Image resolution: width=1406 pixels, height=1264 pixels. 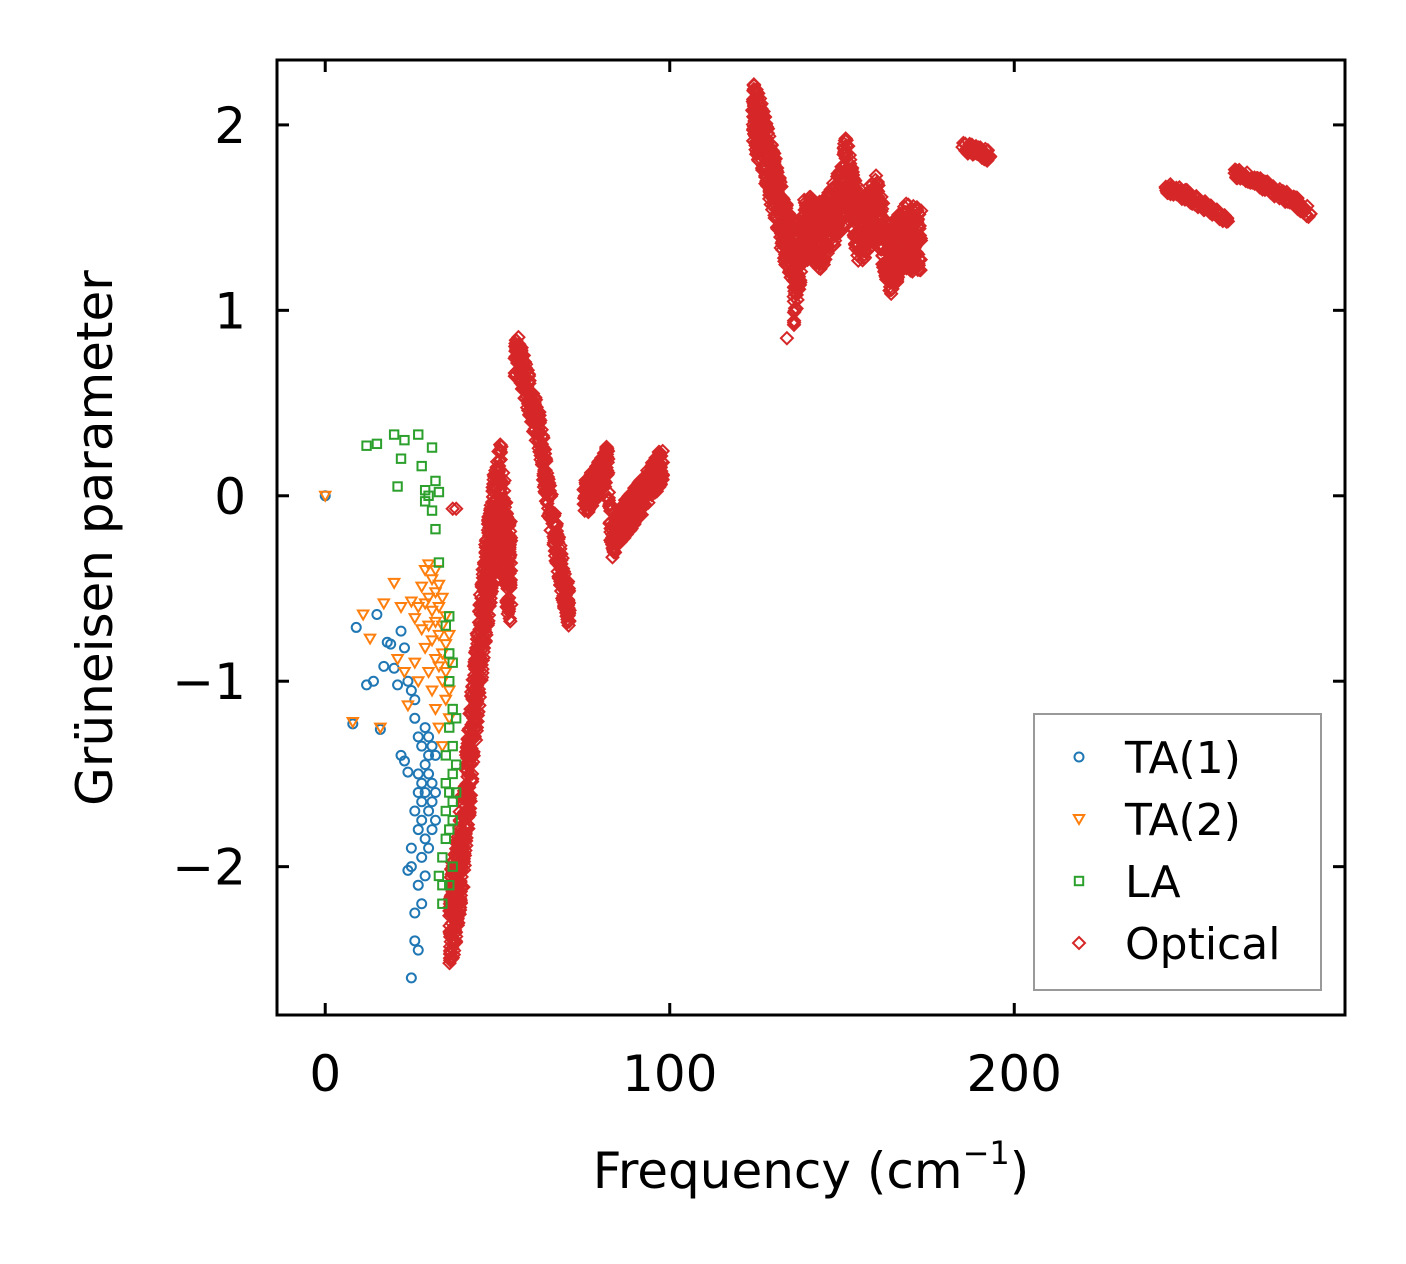 What do you see at coordinates (95, 538) in the screenshot?
I see `y-axis-label: Grüneisen parameter` at bounding box center [95, 538].